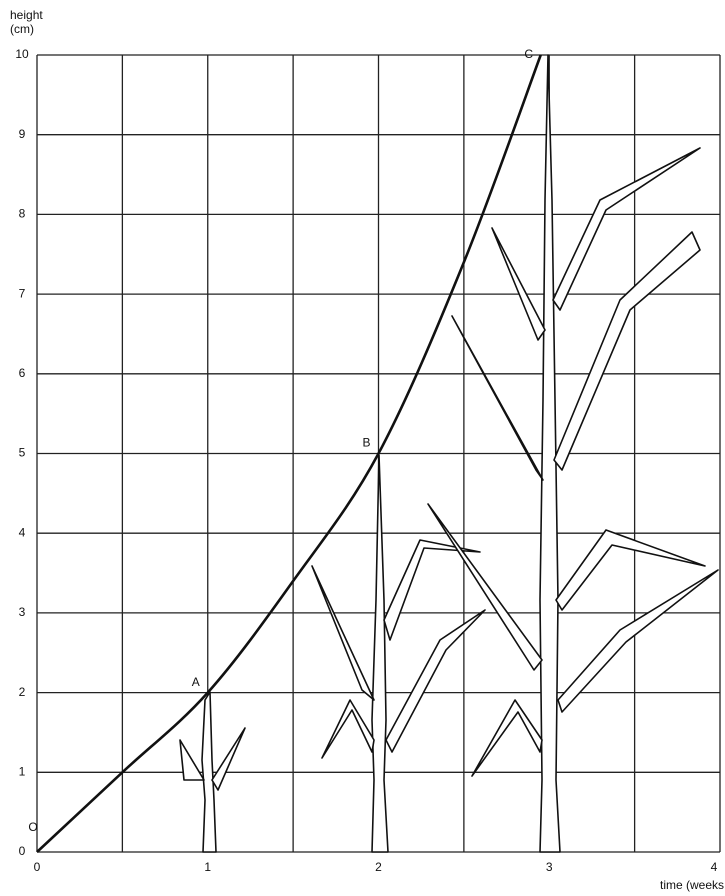 The image size is (725, 896). What do you see at coordinates (22, 851) in the screenshot?
I see `y-tick-label: 0` at bounding box center [22, 851].